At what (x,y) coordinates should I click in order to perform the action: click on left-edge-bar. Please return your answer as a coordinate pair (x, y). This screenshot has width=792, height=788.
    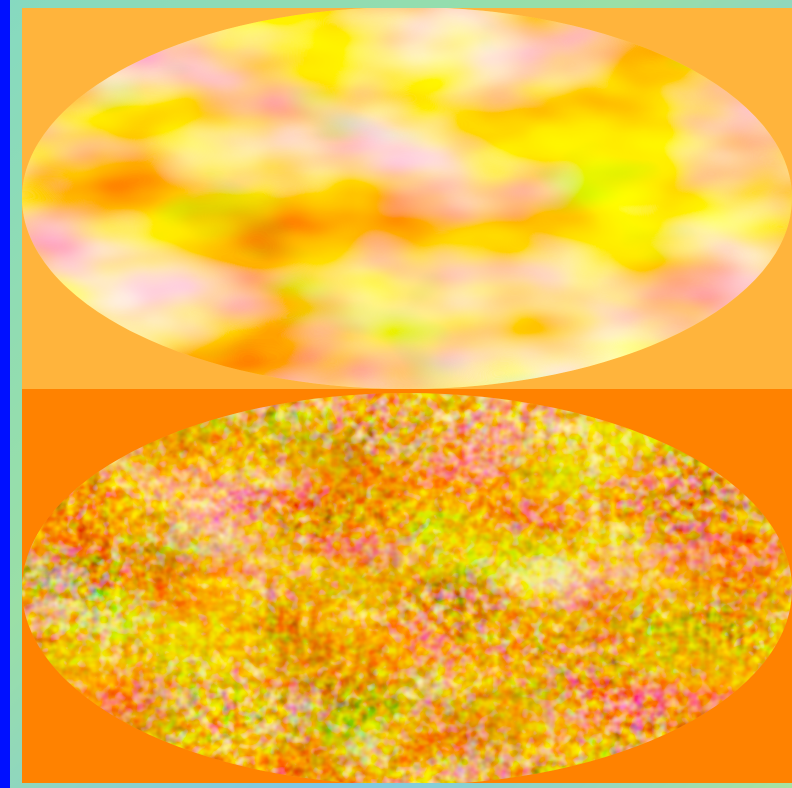
    Looking at the image, I should click on (5, 394).